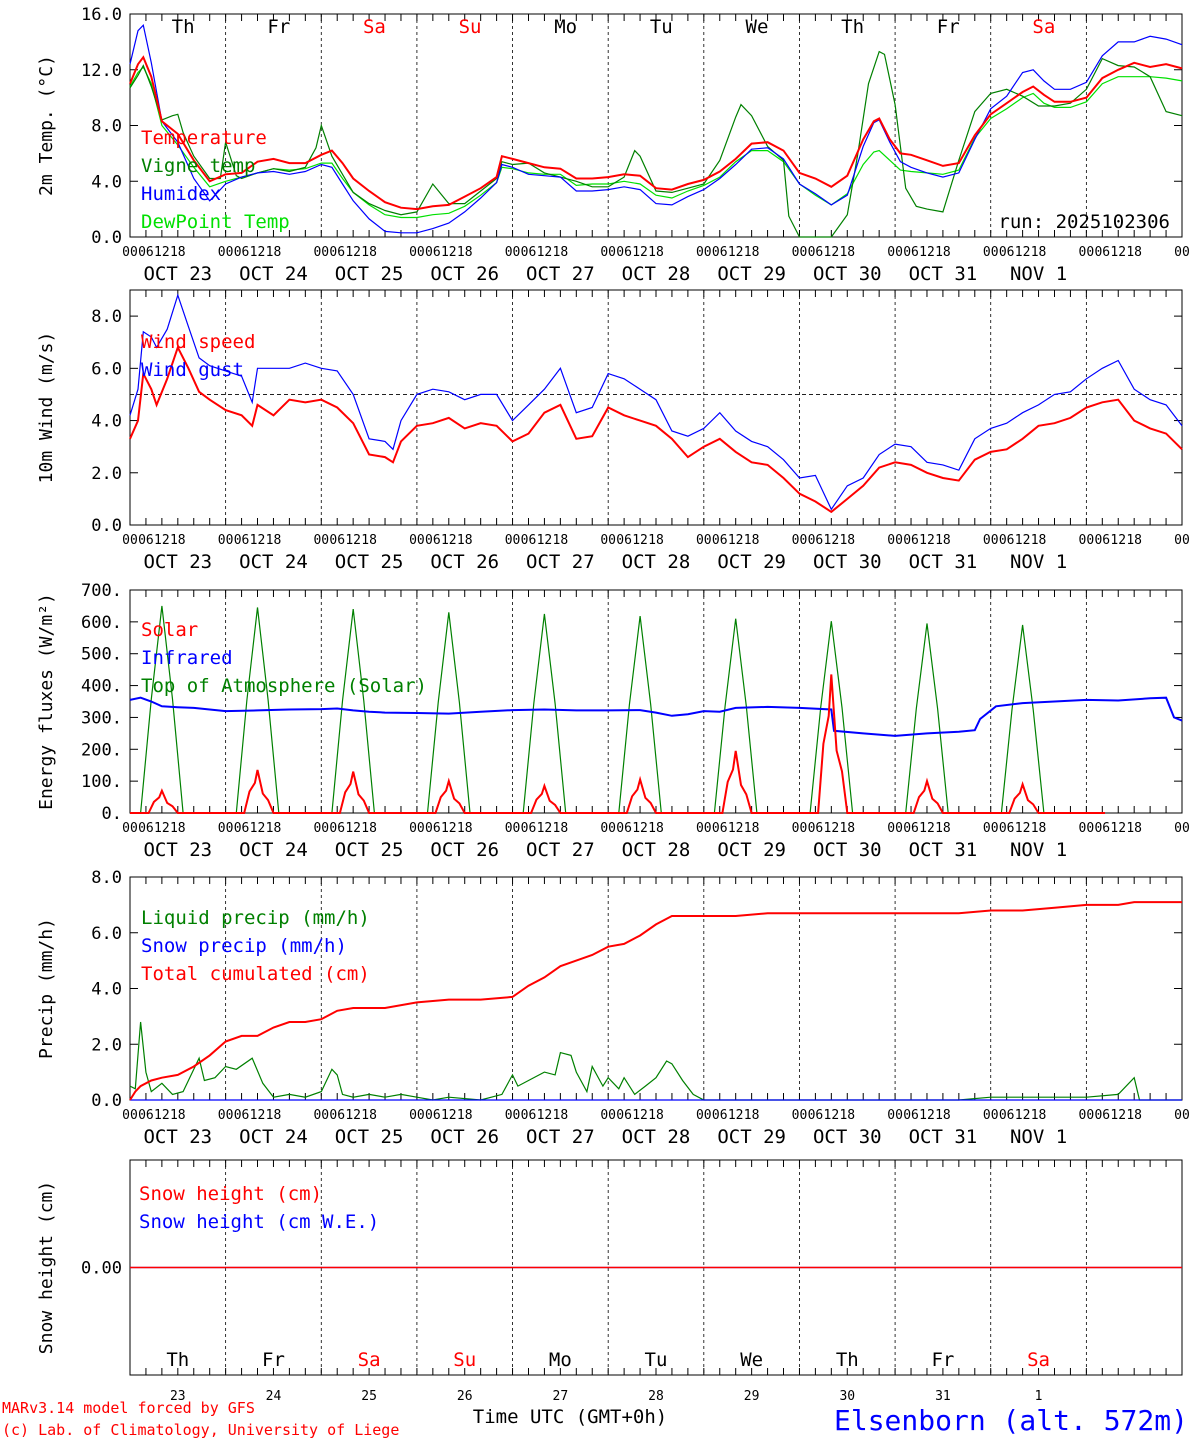  Describe the element at coordinates (847, 274) in the screenshot. I see `date-label: OCT 30` at that location.